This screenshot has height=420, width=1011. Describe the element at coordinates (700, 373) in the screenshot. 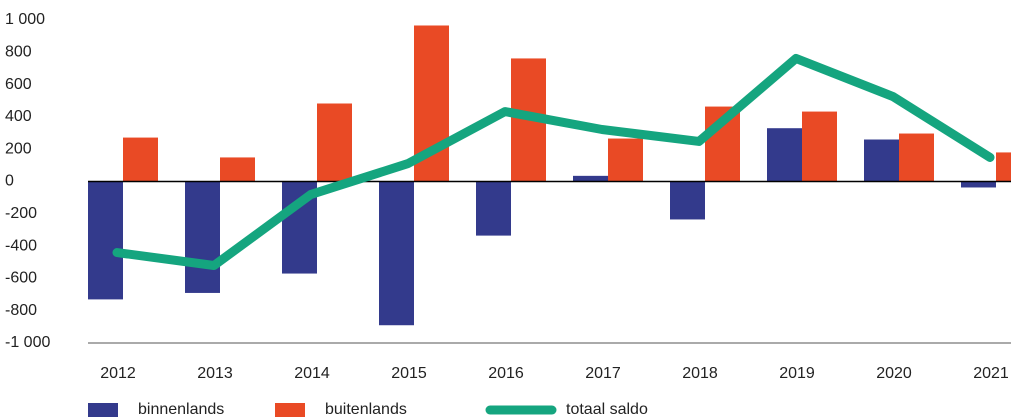

I see `x-tick-label: 2018` at that location.